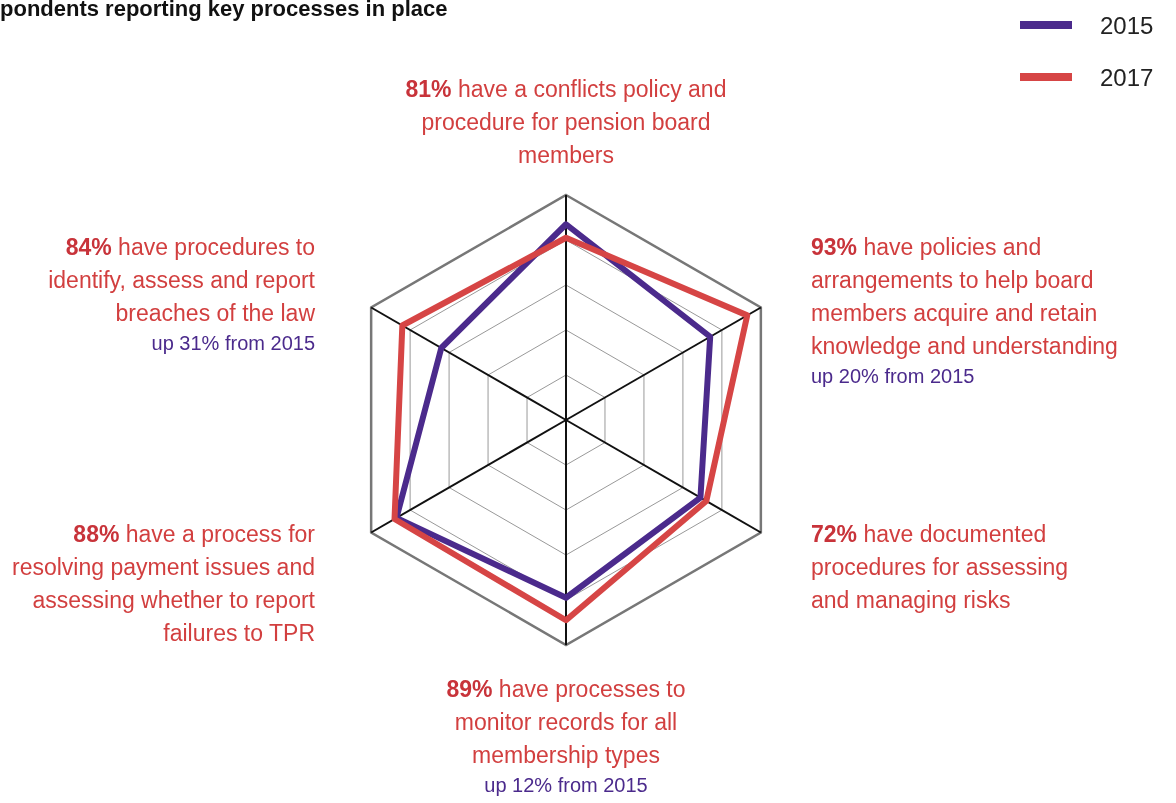 Image resolution: width=1176 pixels, height=803 pixels. Describe the element at coordinates (566, 785) in the screenshot. I see `text: up 12% from 2015` at that location.